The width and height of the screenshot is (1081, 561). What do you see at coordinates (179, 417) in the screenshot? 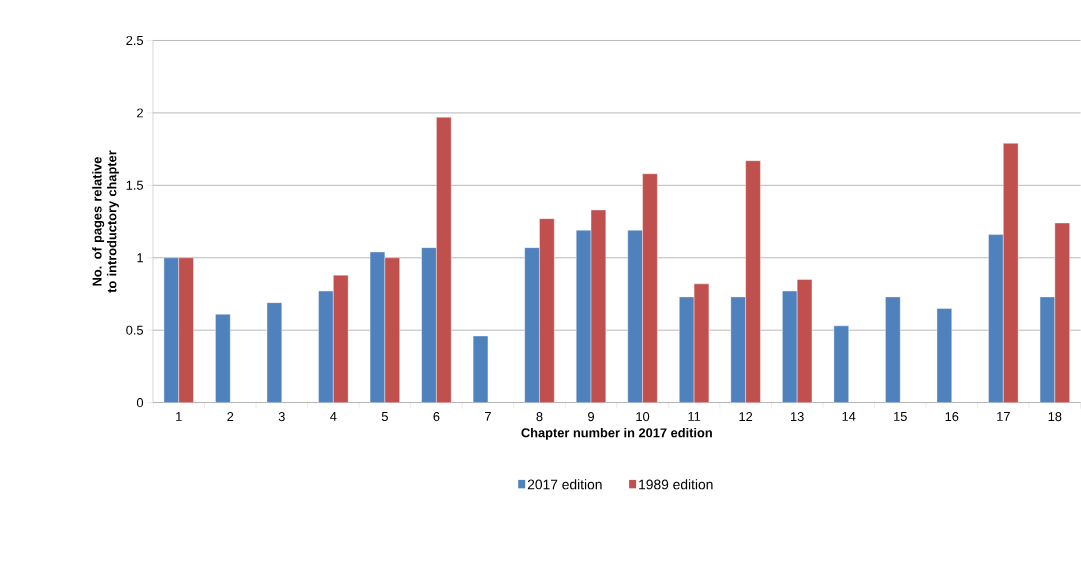
I see `x-tick-label: 1` at bounding box center [179, 417].